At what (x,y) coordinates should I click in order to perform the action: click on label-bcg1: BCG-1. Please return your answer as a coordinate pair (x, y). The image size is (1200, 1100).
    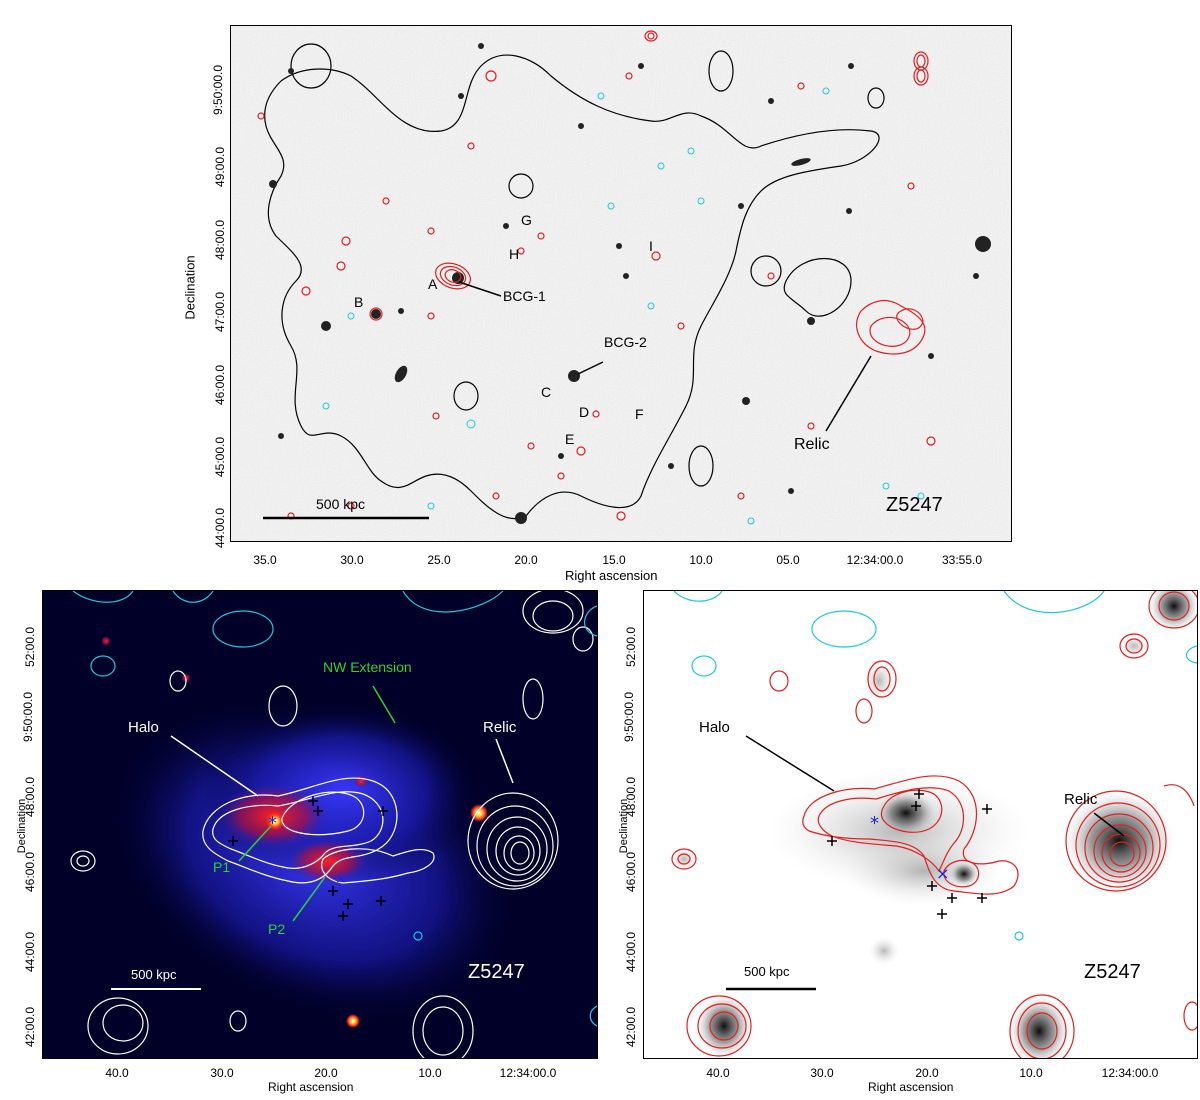
    Looking at the image, I should click on (524, 296).